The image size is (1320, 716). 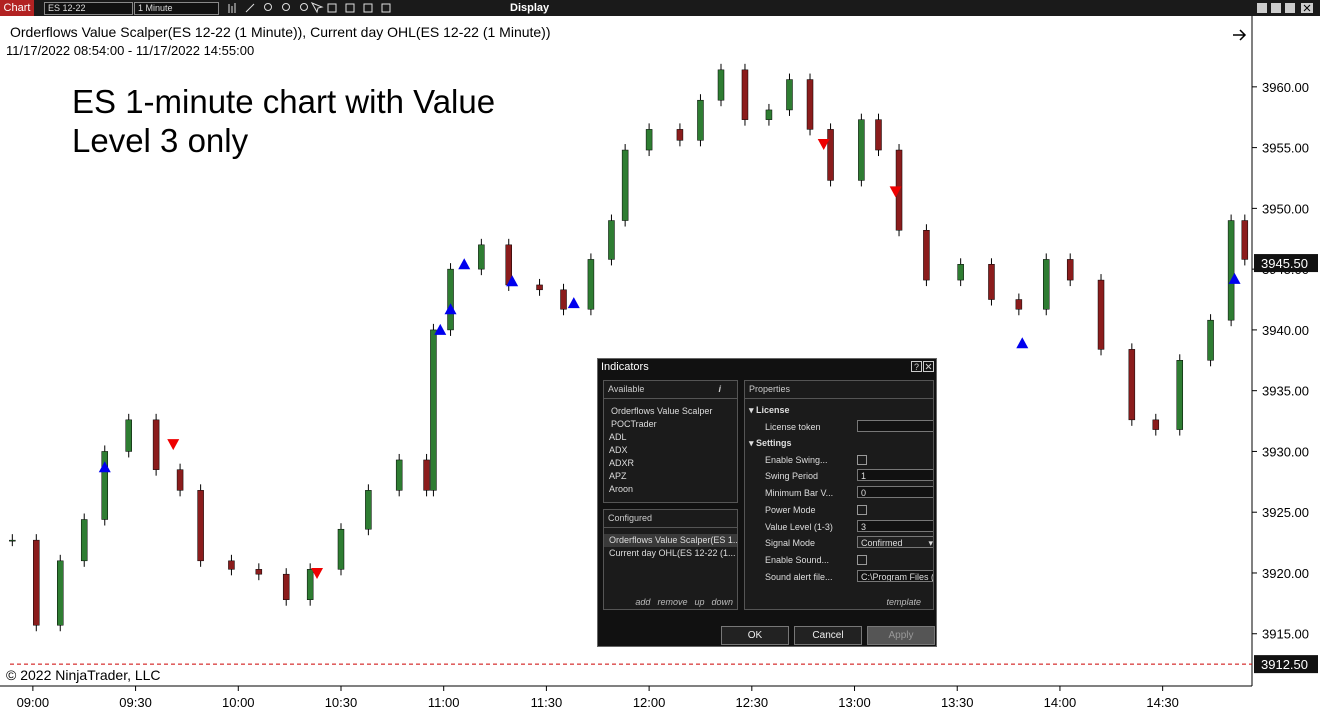 I want to click on configured-action: down, so click(x=722, y=602).